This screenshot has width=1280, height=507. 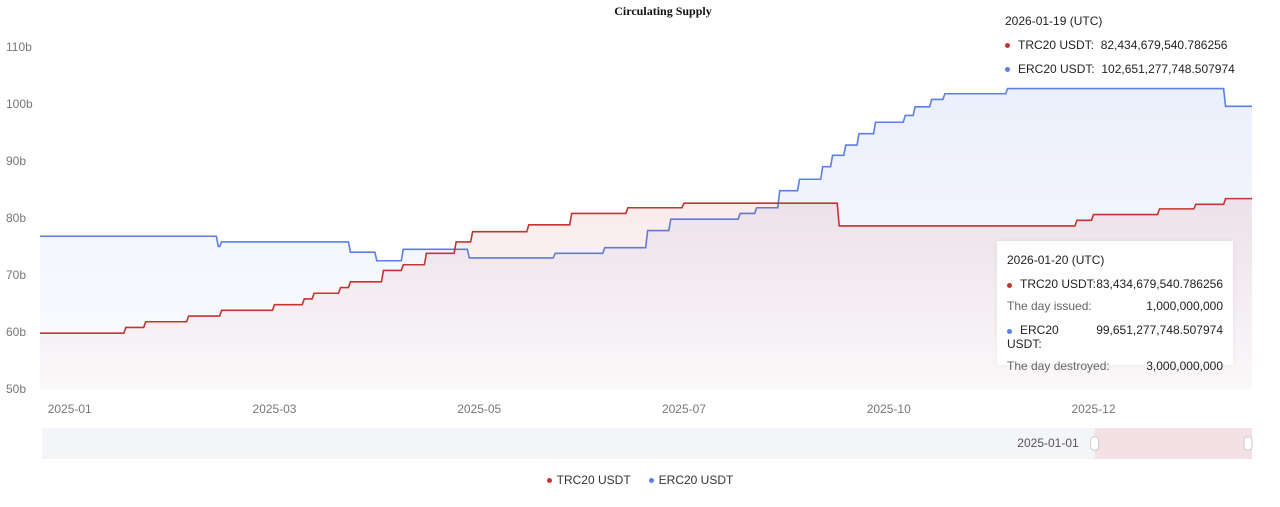 I want to click on tooltip-trc-label: TRC20 USDT:, so click(x=1056, y=45).